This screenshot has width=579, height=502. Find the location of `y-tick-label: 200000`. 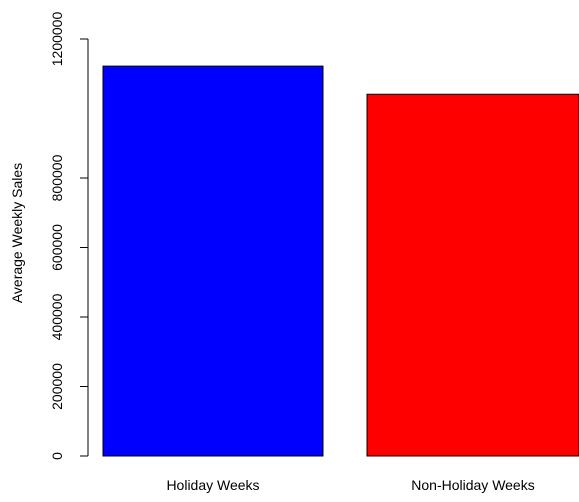

y-tick-label: 200000 is located at coordinates (57, 386).